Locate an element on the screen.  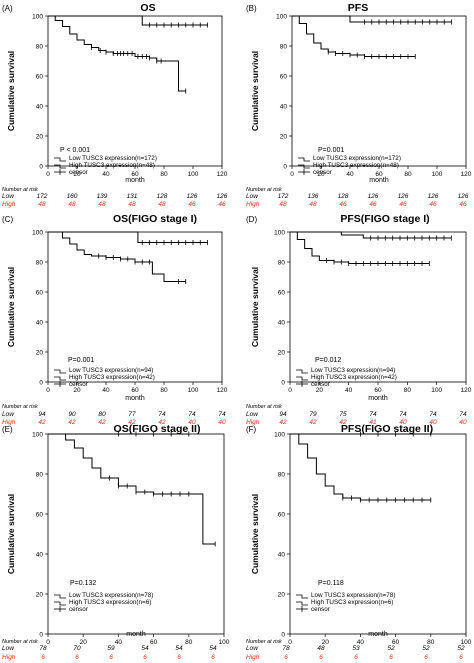
y-tick-label: 40 is located at coordinates (282, 323).